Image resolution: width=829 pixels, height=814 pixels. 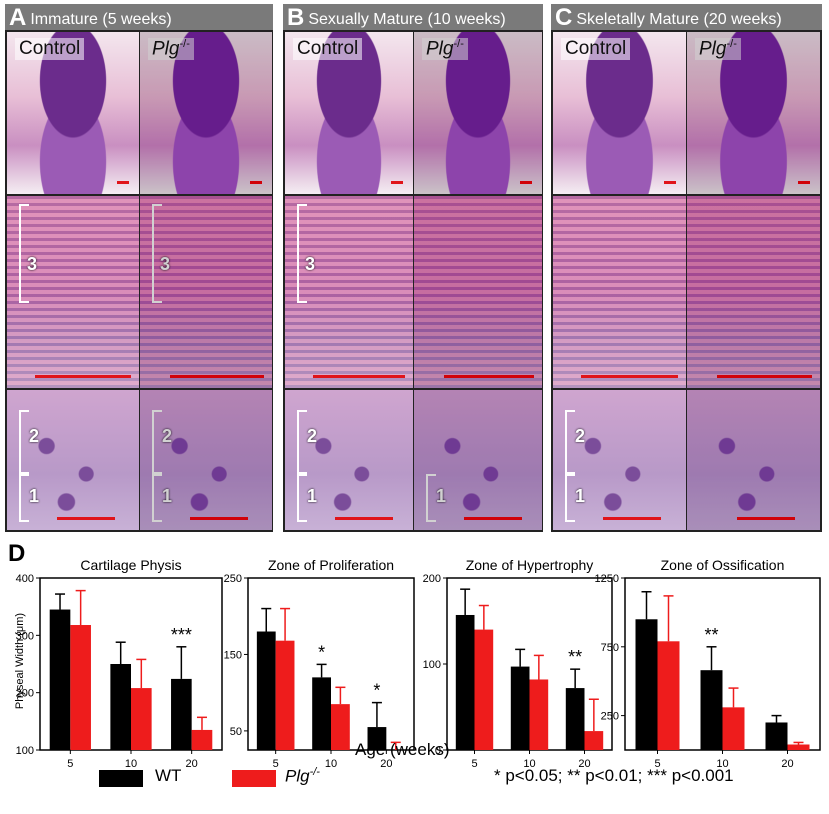 What do you see at coordinates (168, 775) in the screenshot?
I see `legend-wt-label: WT` at bounding box center [168, 775].